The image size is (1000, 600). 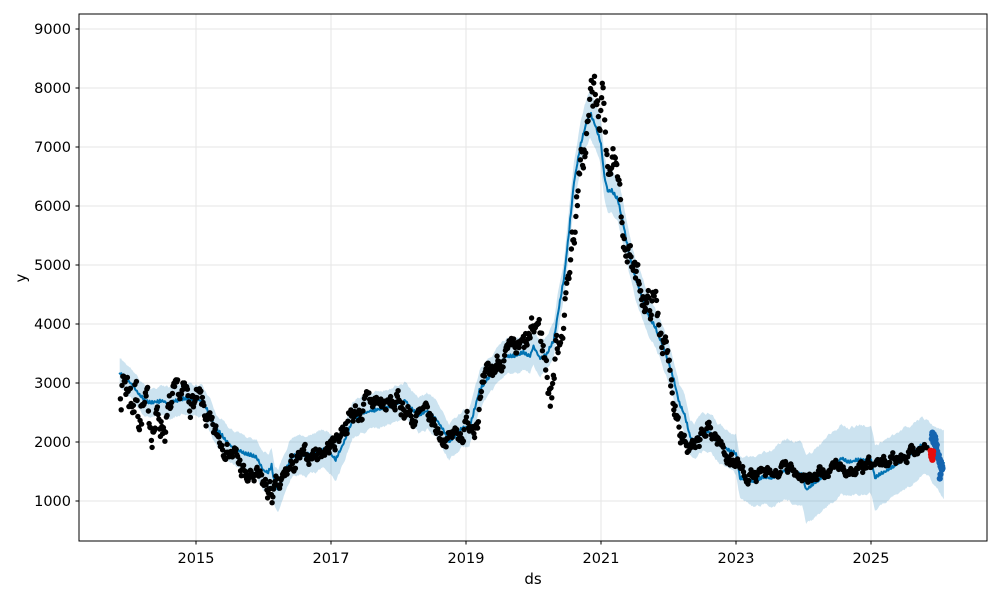 What do you see at coordinates (331, 559) in the screenshot?
I see `x-tick-label: 2017` at bounding box center [331, 559].